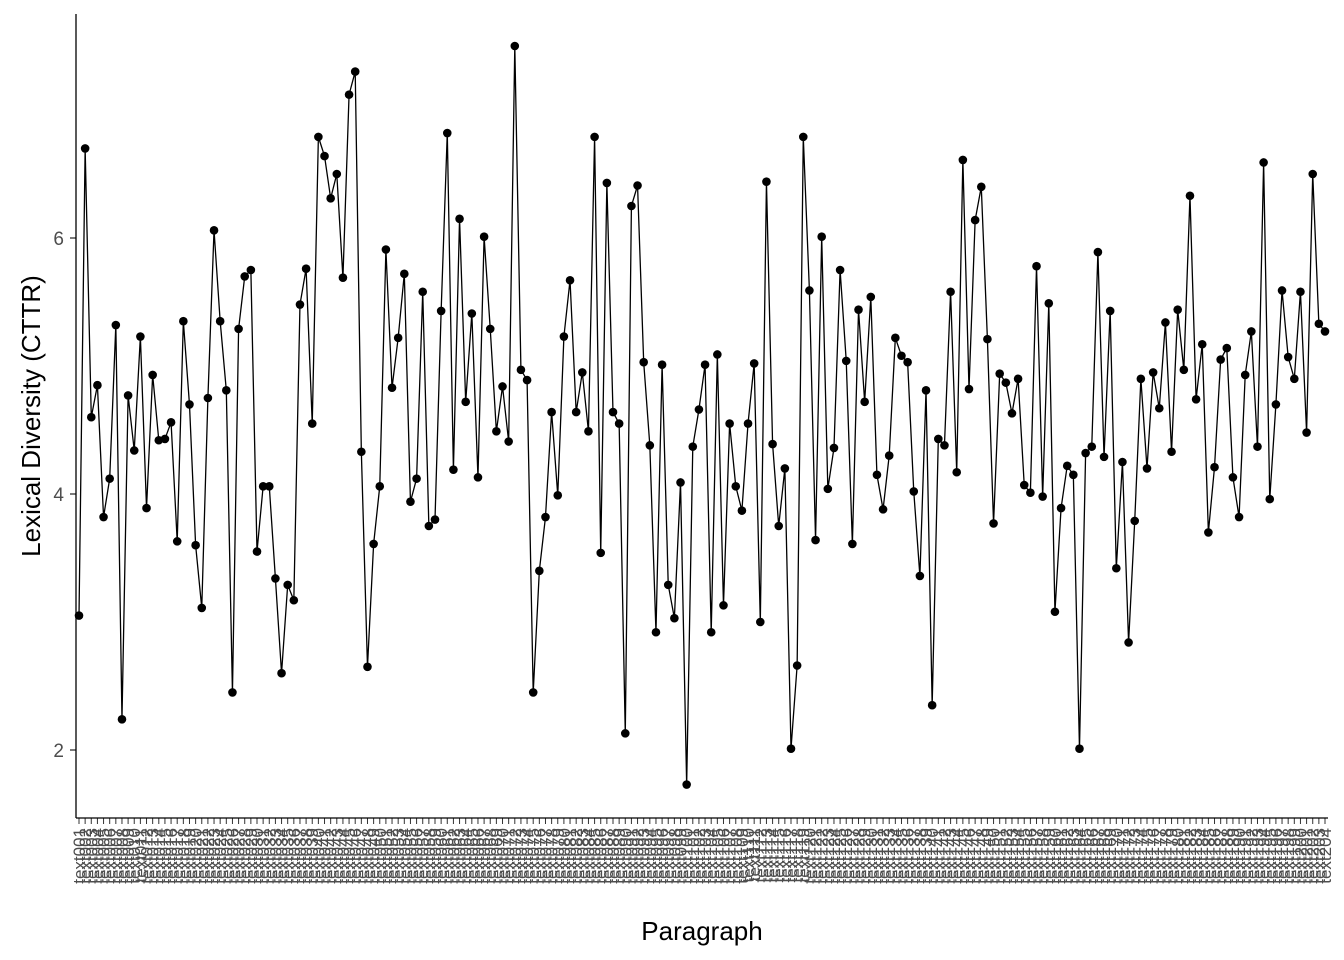 The width and height of the screenshot is (1344, 960). Describe the element at coordinates (625, 856) in the screenshot. I see `x-tick-label: text090` at that location.